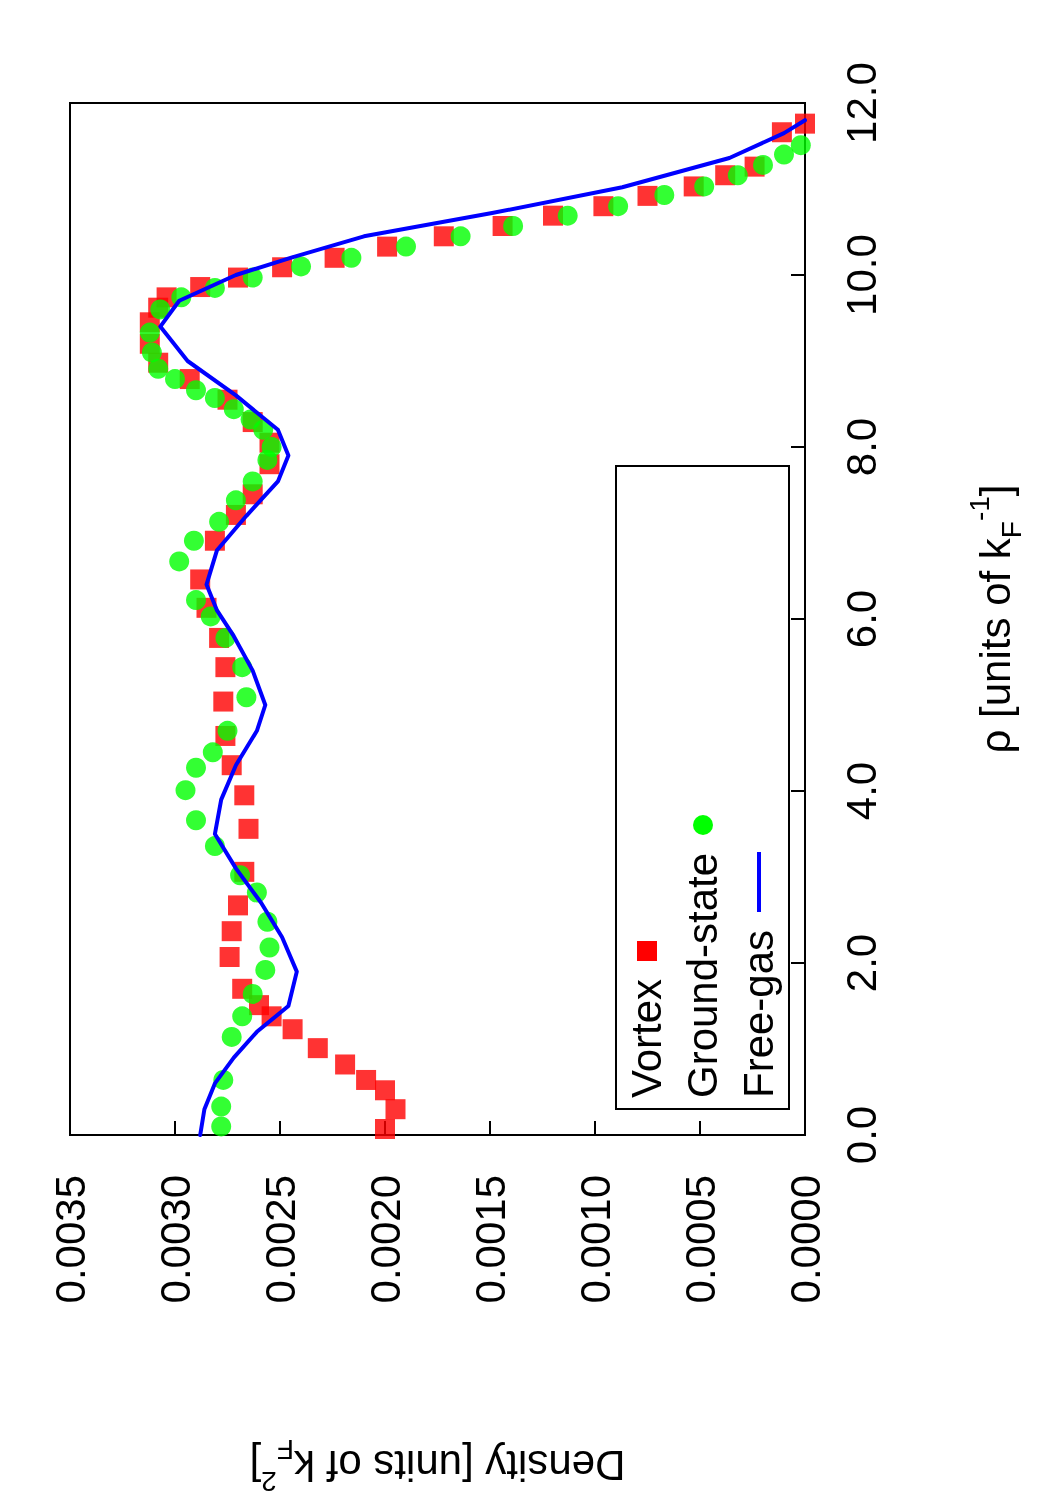  Describe the element at coordinates (861, 1135) in the screenshot. I see `y-tick-label: 0.0` at that location.